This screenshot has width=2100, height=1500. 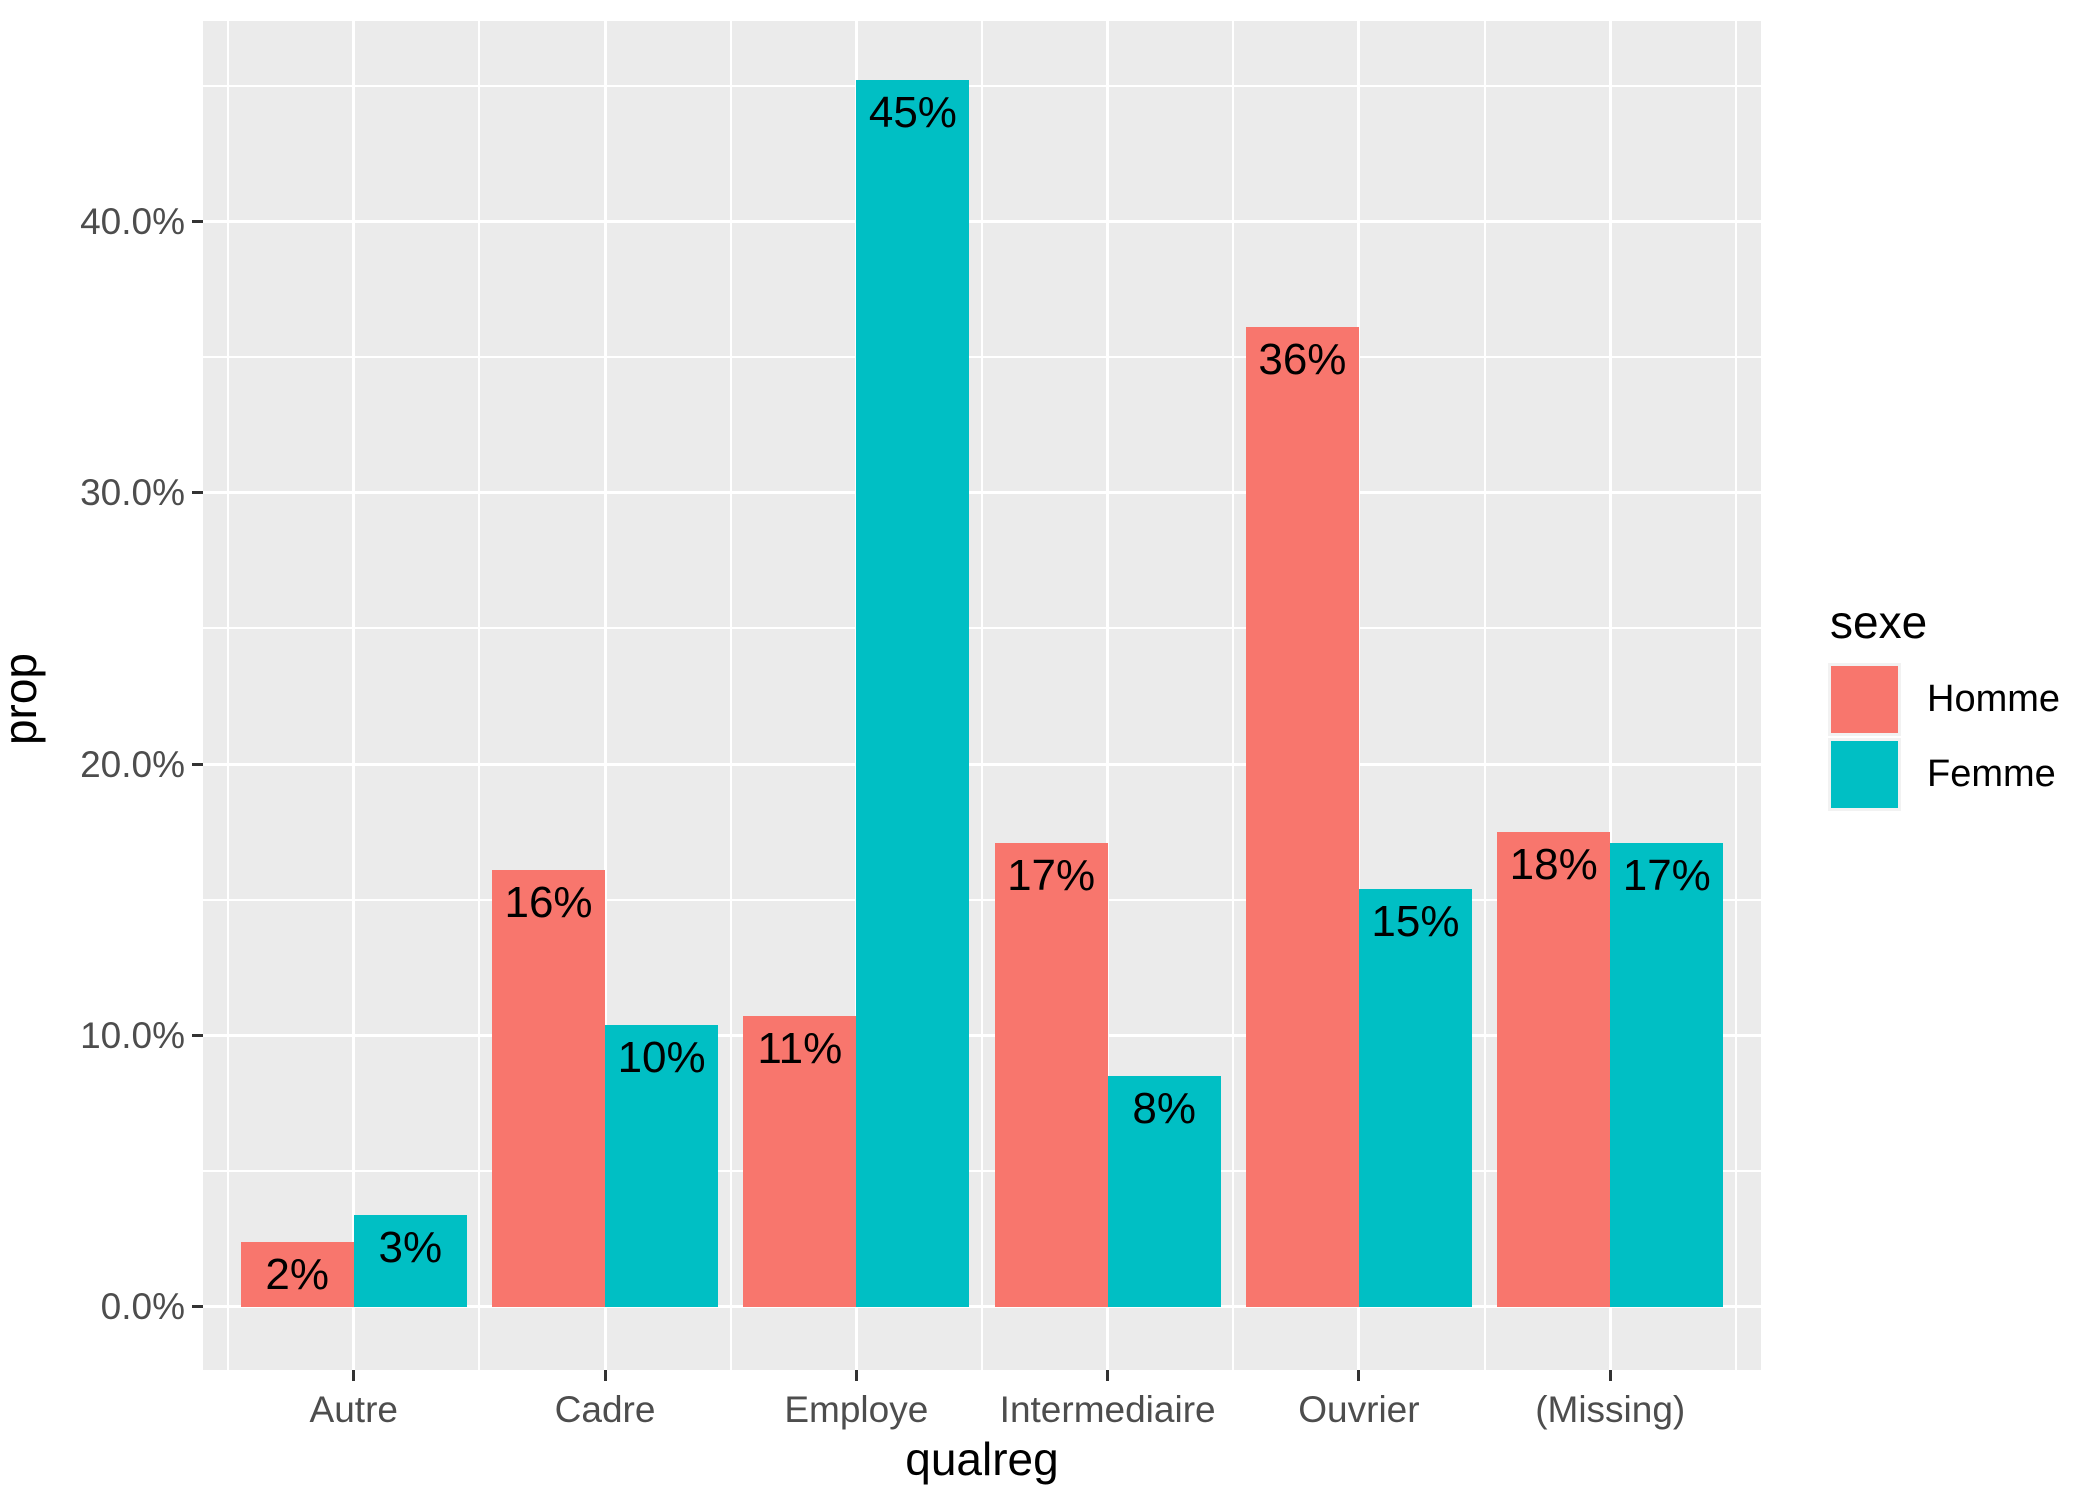 I want to click on bar-value-label: 2%, so click(x=297, y=1274).